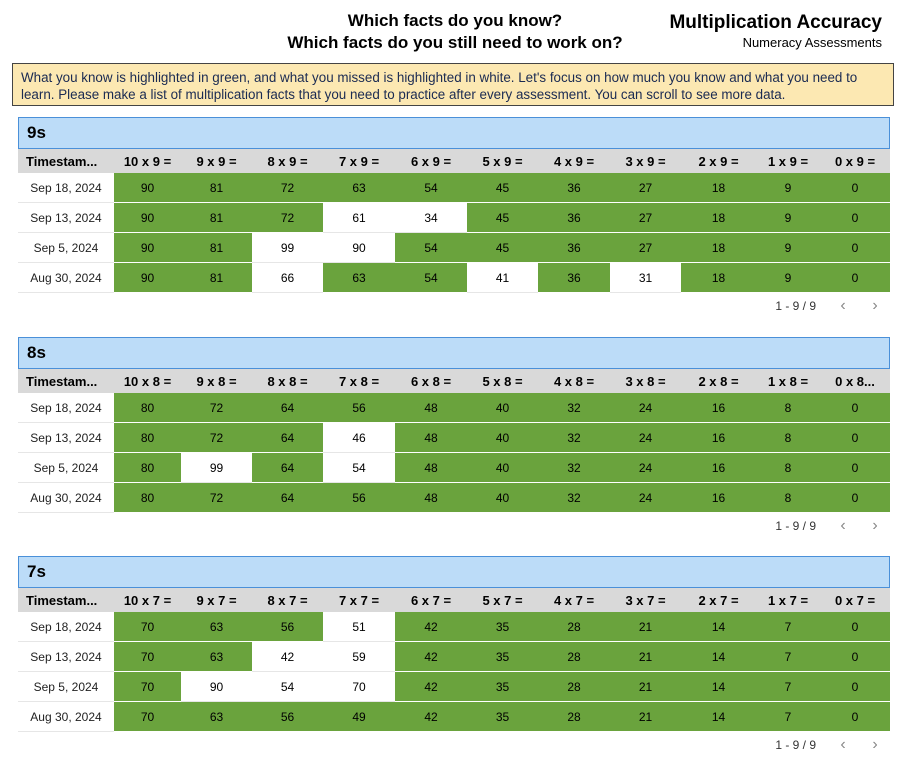  What do you see at coordinates (454, 353) in the screenshot?
I see `section-title: 8s` at bounding box center [454, 353].